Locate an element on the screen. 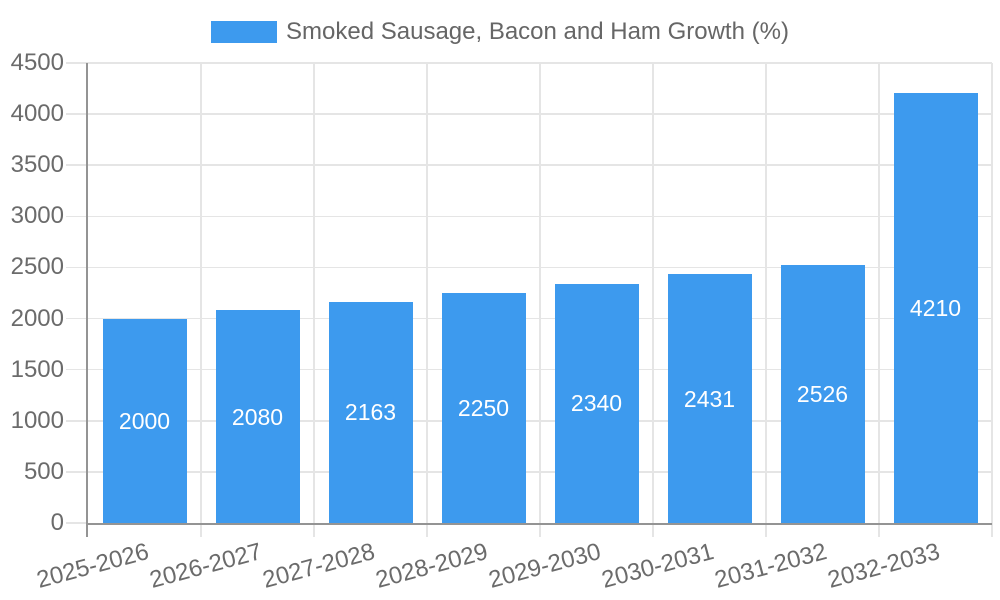 The height and width of the screenshot is (600, 1000). bar-value-label: 2000 is located at coordinates (144, 420).